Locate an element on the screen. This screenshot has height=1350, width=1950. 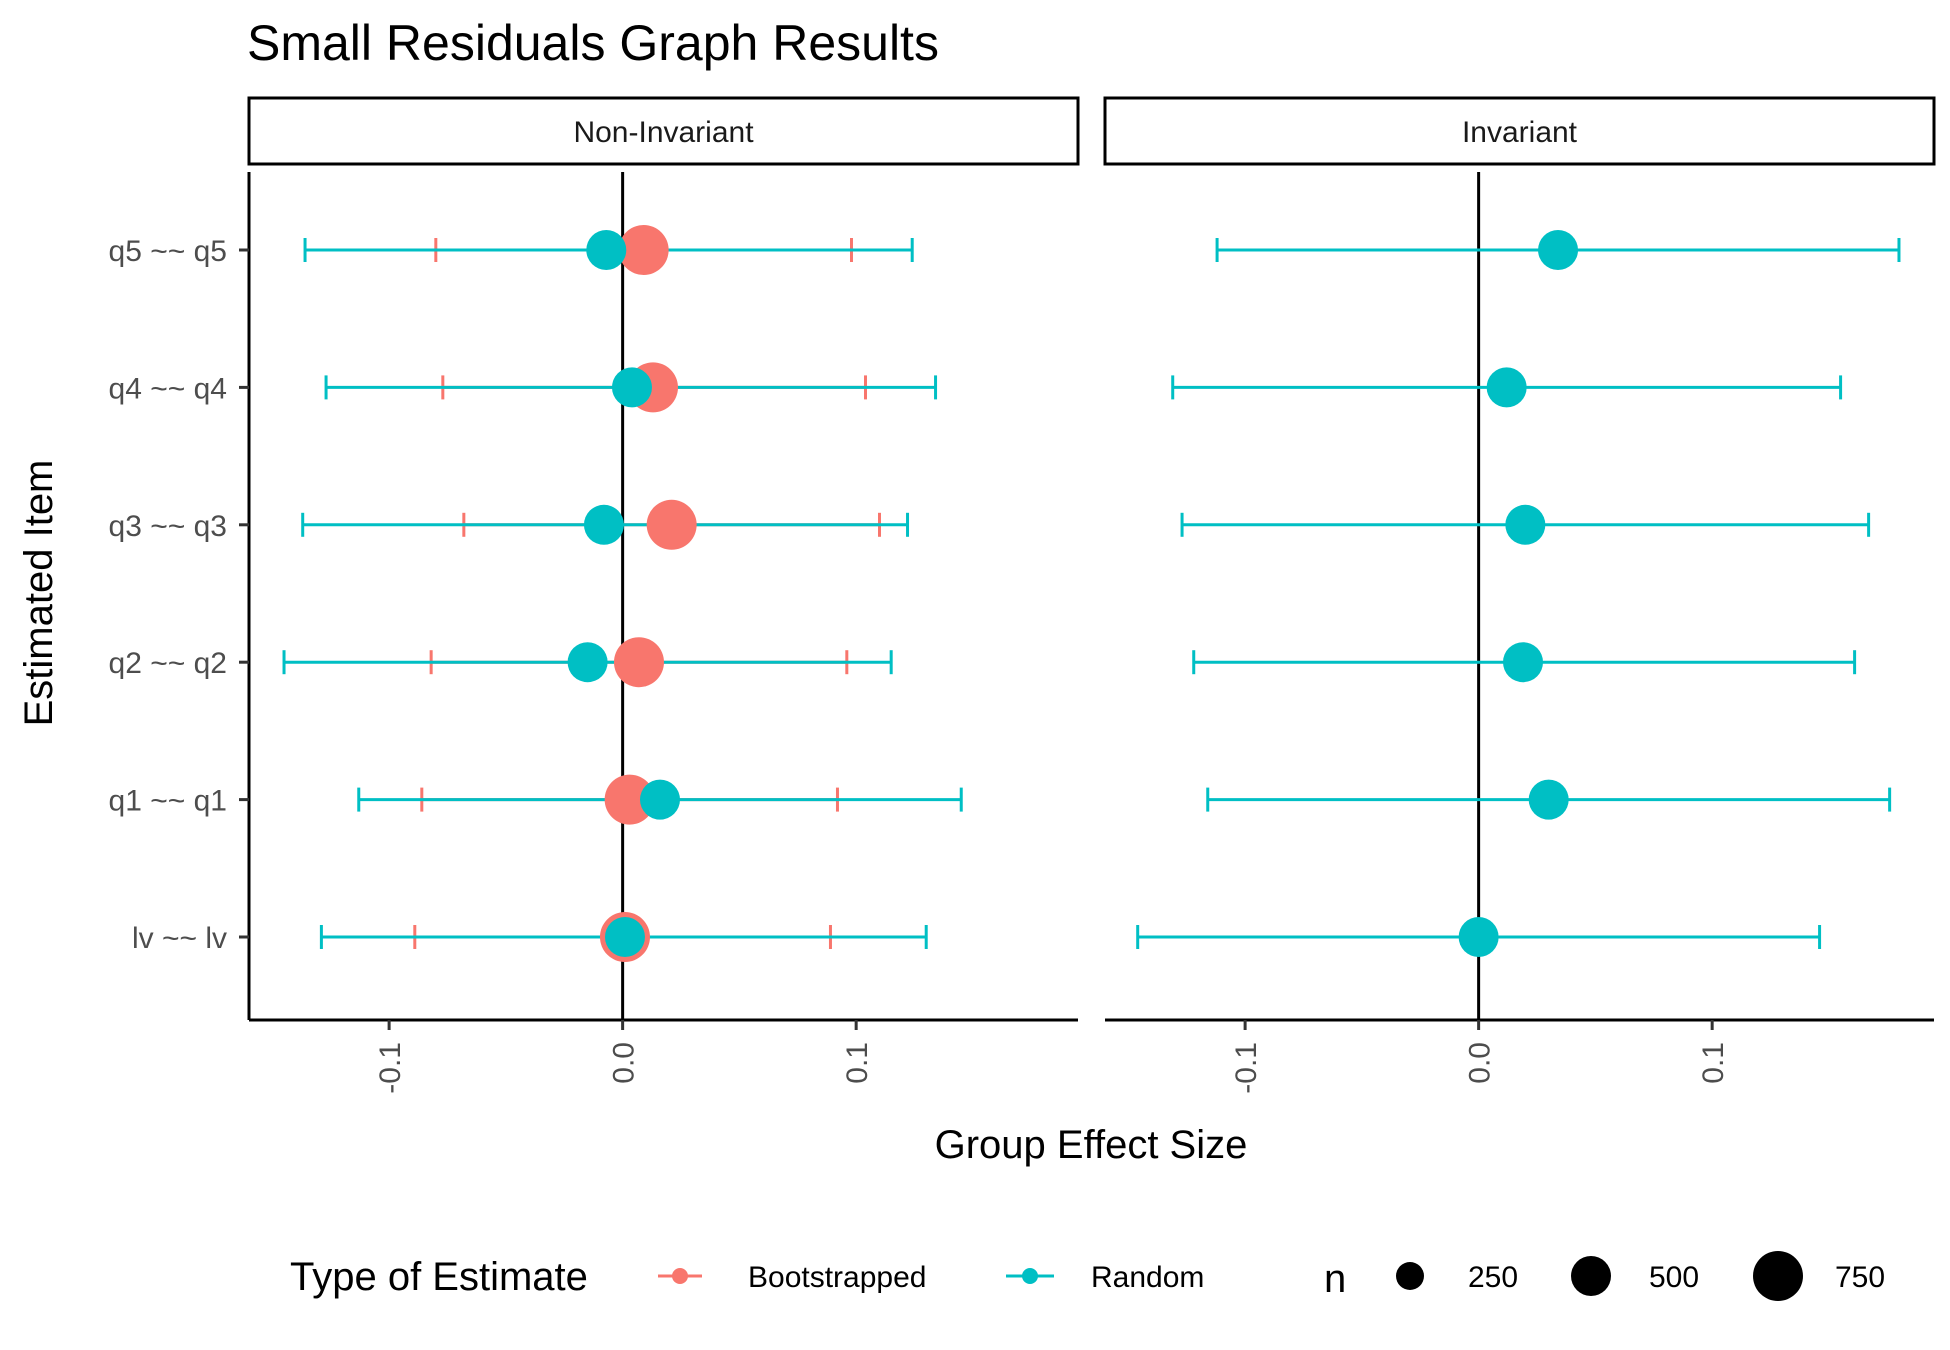
legend-key-random-dot is located at coordinates (1030, 1276).